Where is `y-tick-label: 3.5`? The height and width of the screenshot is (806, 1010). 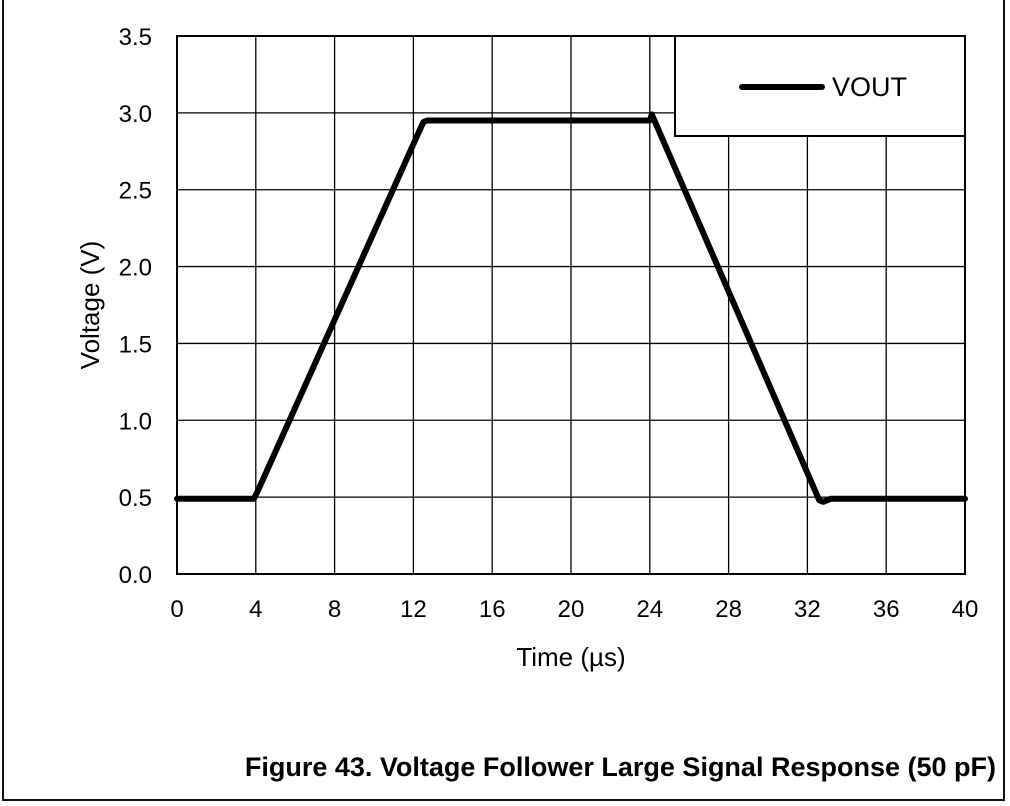
y-tick-label: 3.5 is located at coordinates (135, 37).